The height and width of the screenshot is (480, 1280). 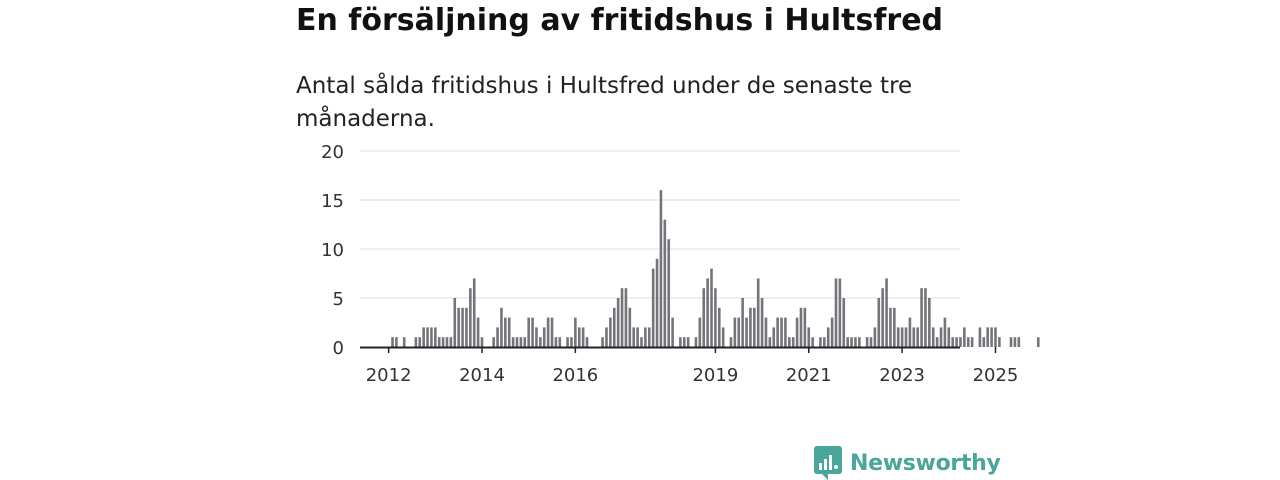 What do you see at coordinates (332, 201) in the screenshot?
I see `y-tick-label: 15` at bounding box center [332, 201].